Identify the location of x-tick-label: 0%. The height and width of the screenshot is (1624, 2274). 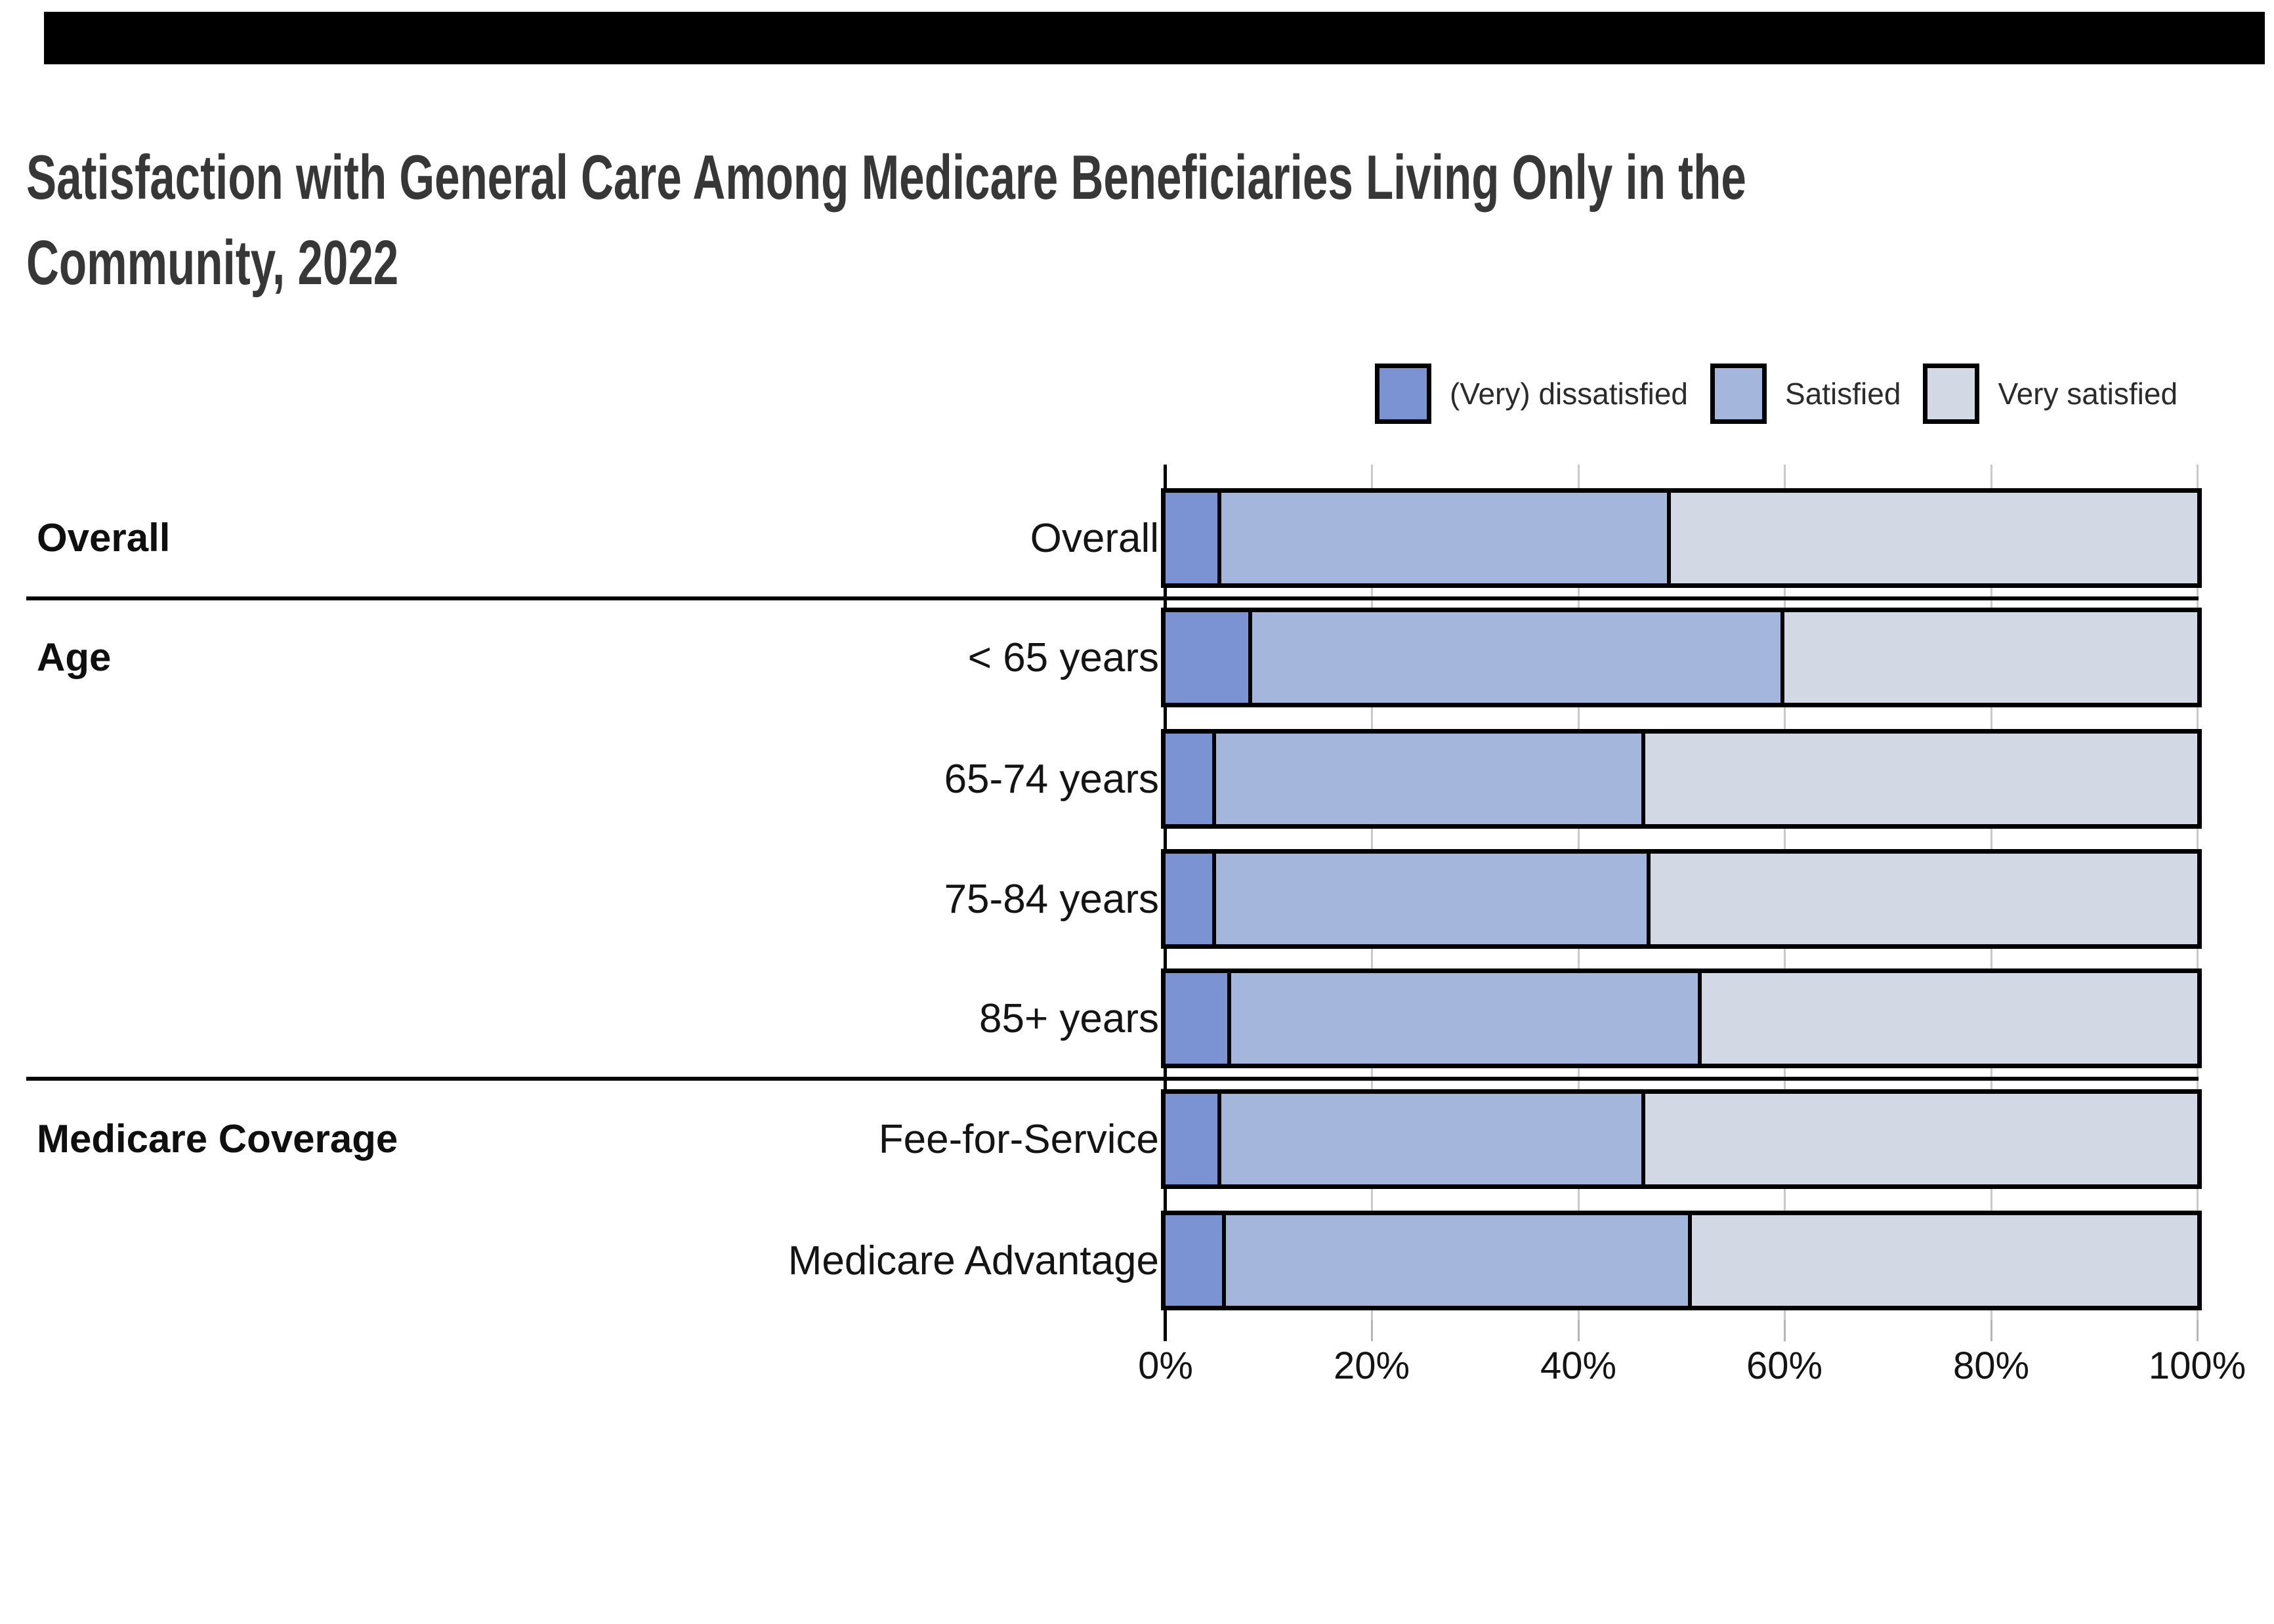
(1165, 1365).